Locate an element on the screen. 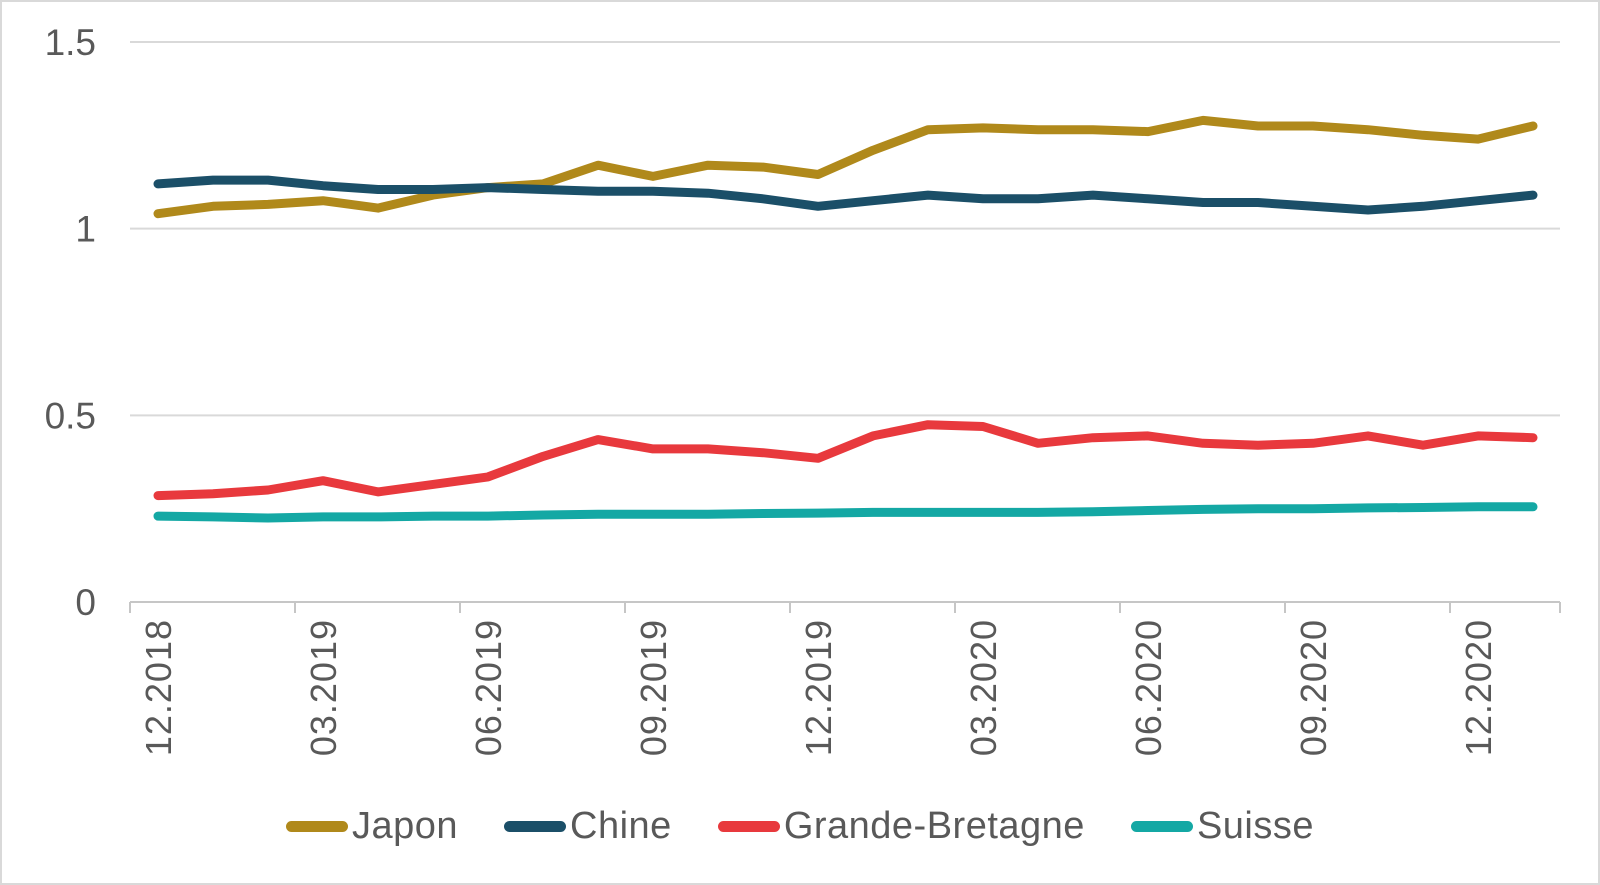  series-line-japon is located at coordinates (845, 167).